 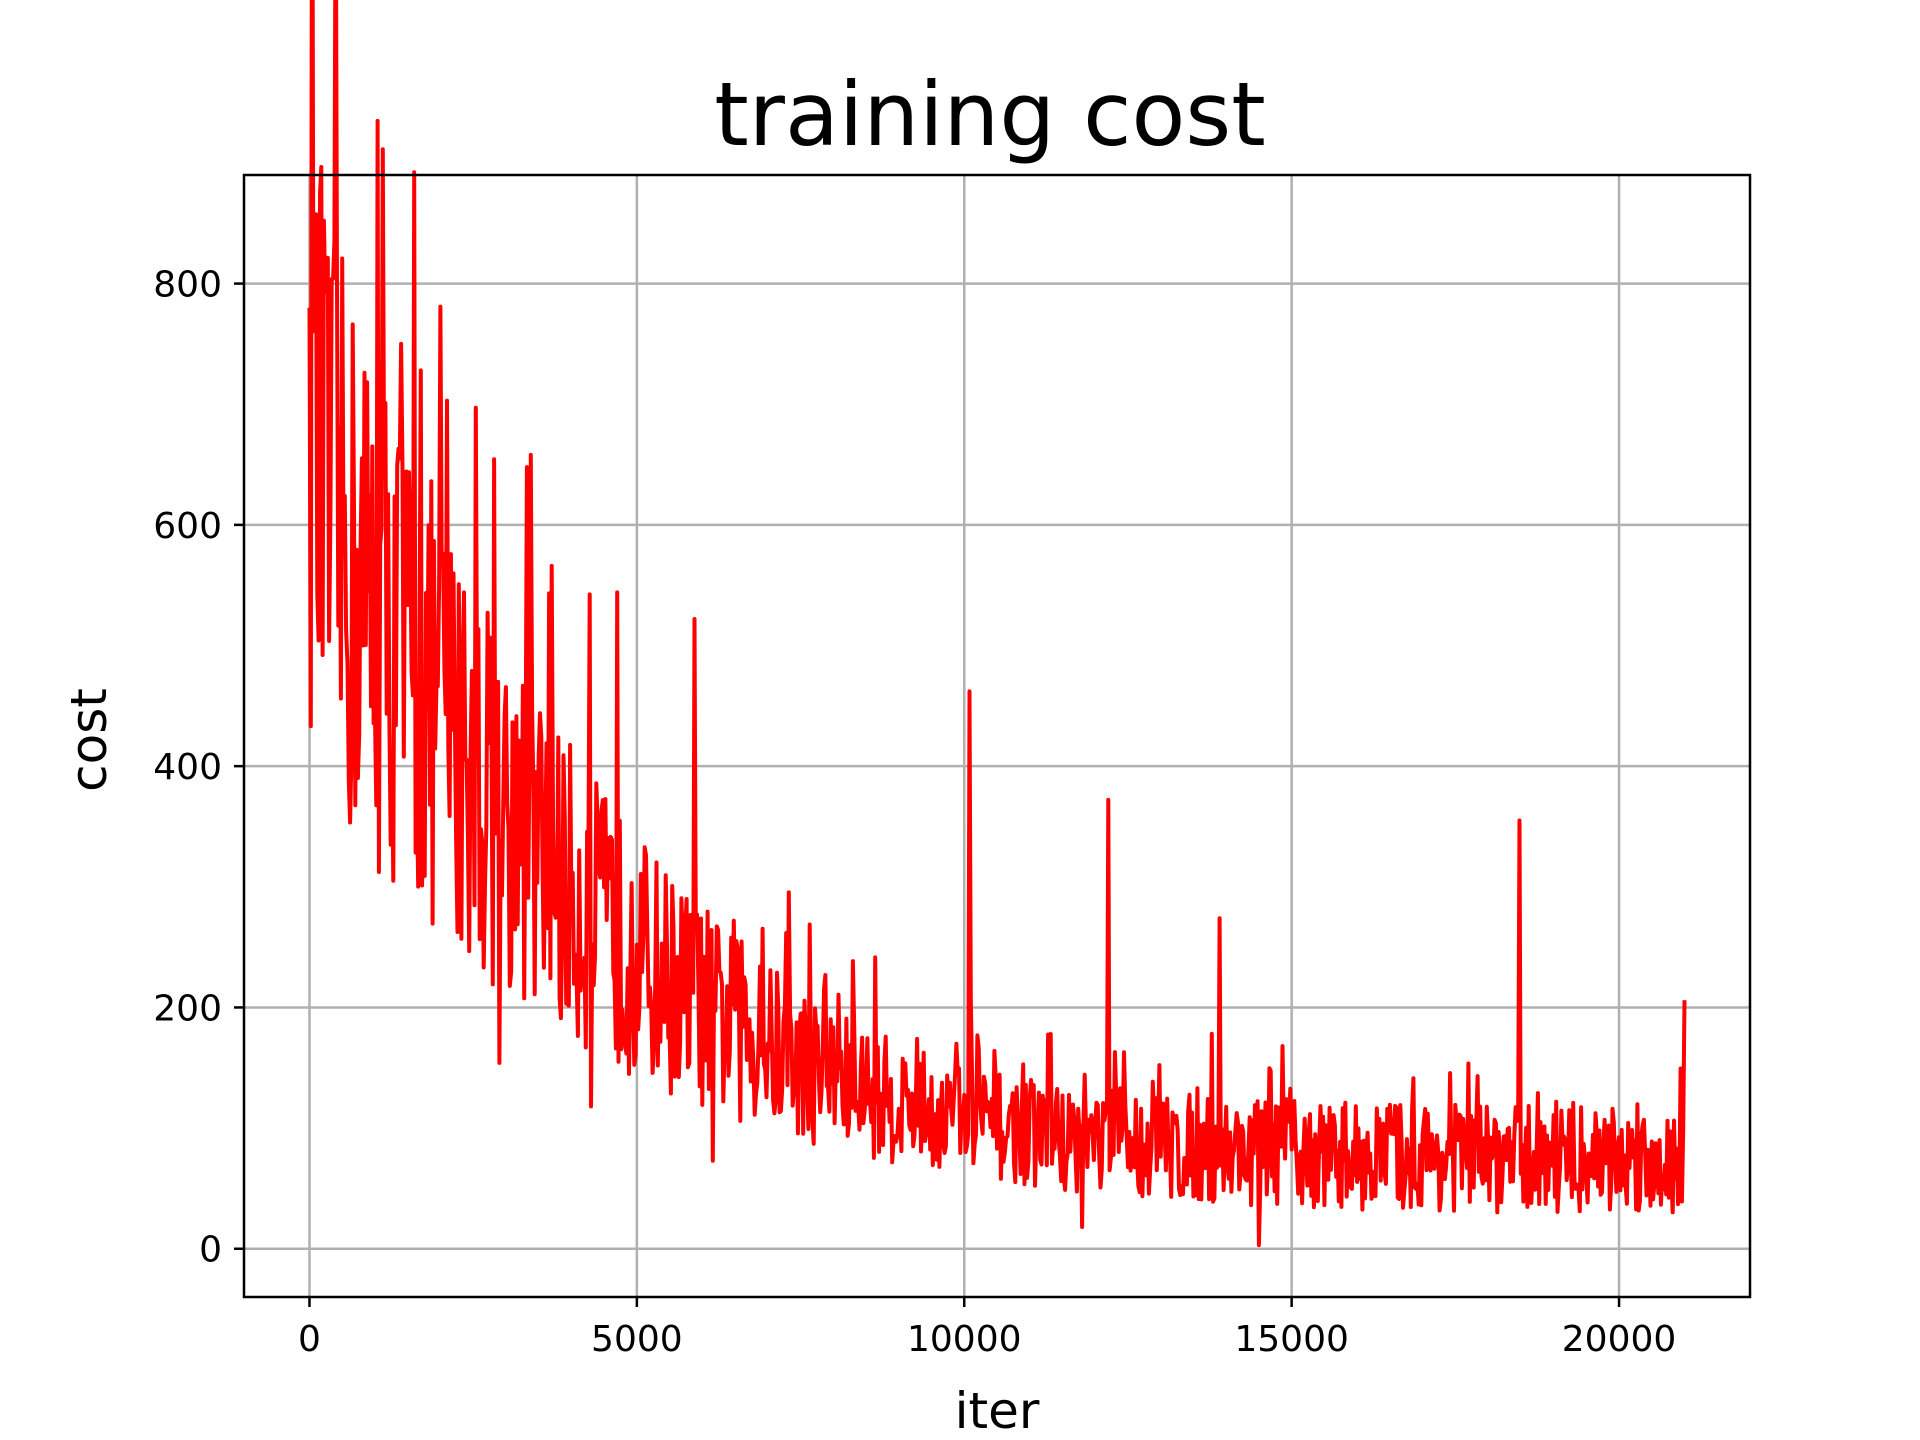 I want to click on y-tick-label: 200, so click(x=187, y=1008).